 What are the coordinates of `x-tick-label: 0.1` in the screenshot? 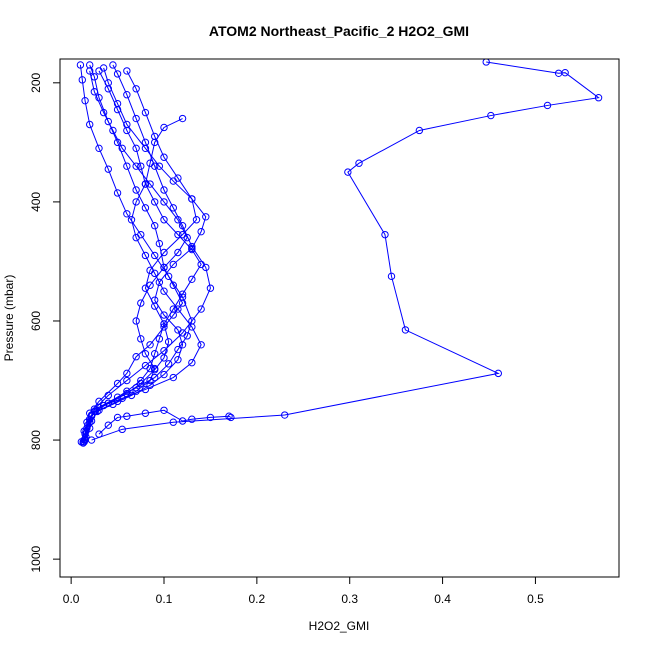 It's located at (164, 599).